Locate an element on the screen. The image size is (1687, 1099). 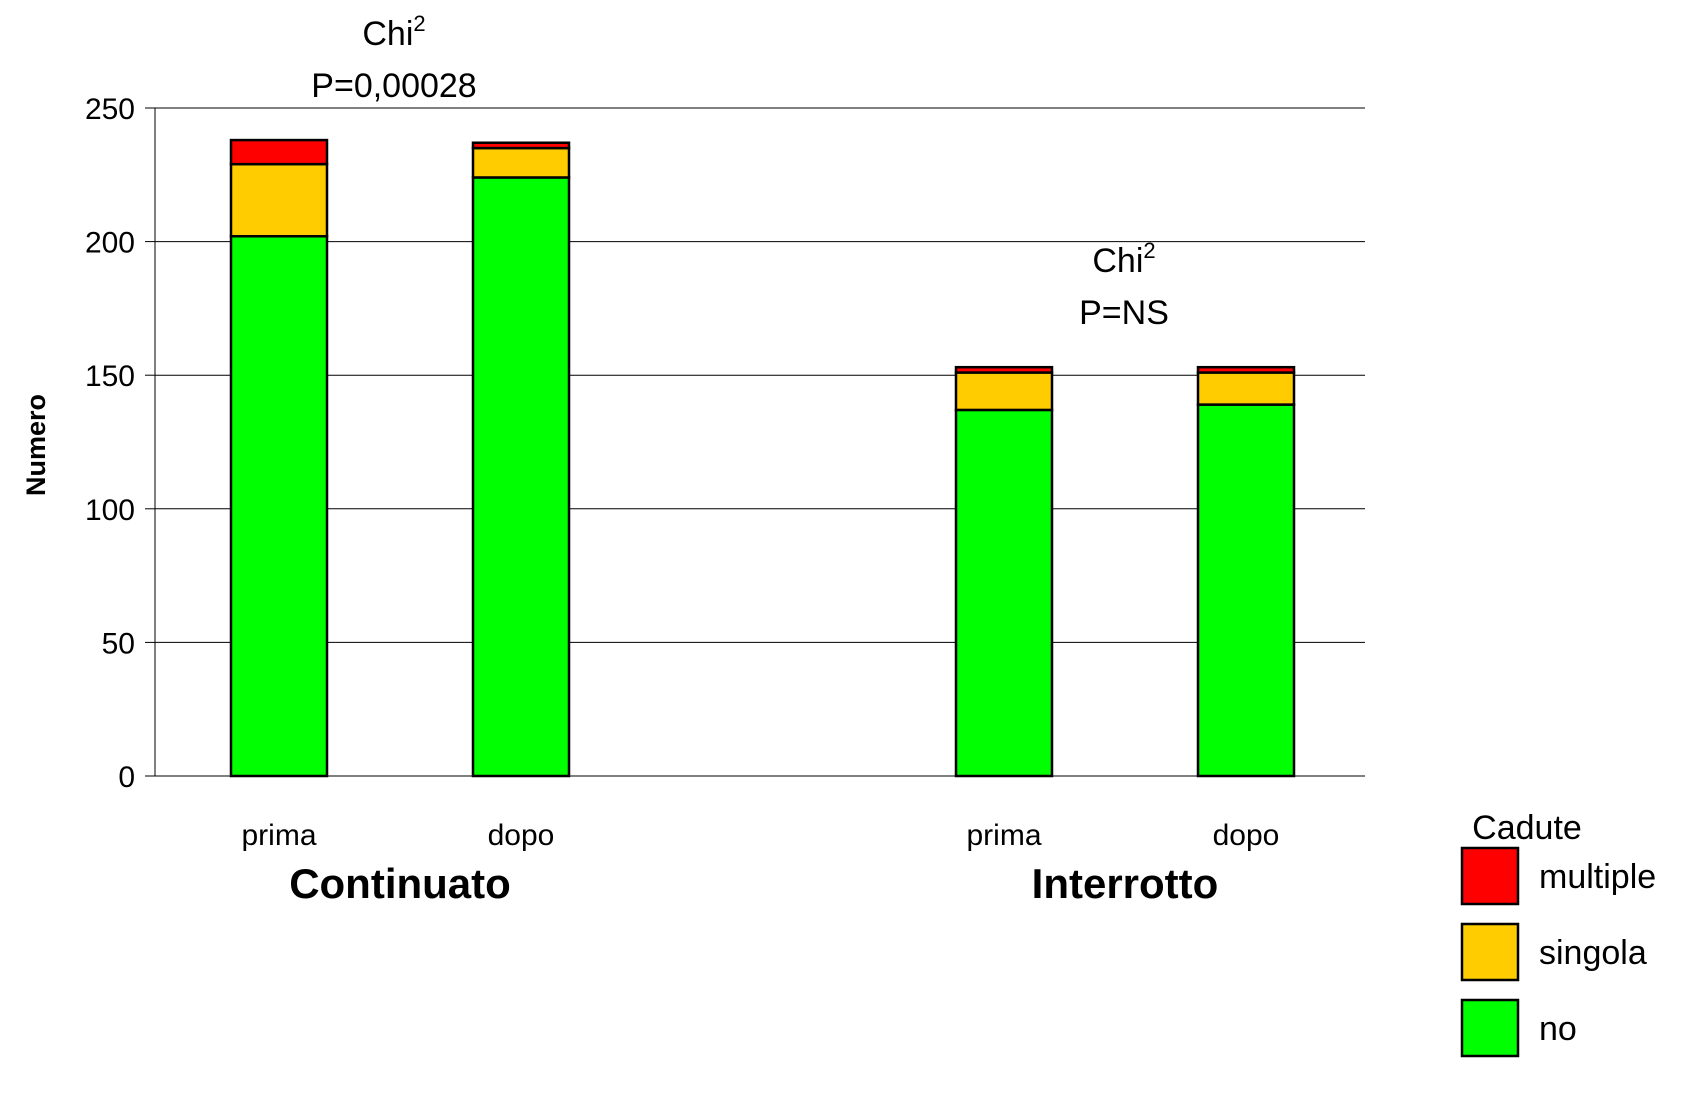
y-tick-label: 200 is located at coordinates (110, 243).